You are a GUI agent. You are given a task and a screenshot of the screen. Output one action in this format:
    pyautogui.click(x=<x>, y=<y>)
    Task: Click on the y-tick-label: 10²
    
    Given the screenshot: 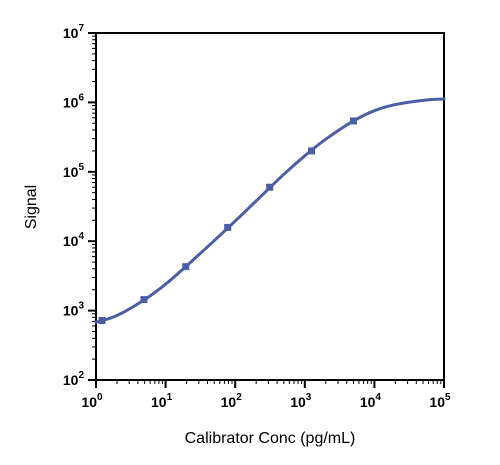 What is the action you would take?
    pyautogui.click(x=74, y=379)
    